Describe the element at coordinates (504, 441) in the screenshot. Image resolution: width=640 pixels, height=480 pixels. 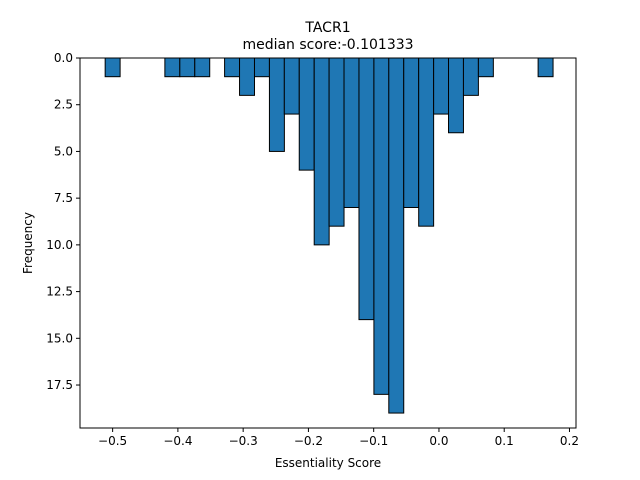
I see `x-tick-label: 0.1` at that location.